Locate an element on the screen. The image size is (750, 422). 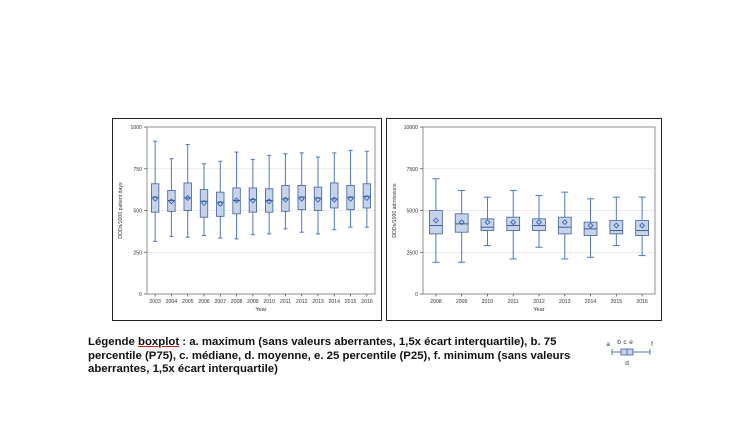
y-tick-label: 1000 is located at coordinates (136, 128).